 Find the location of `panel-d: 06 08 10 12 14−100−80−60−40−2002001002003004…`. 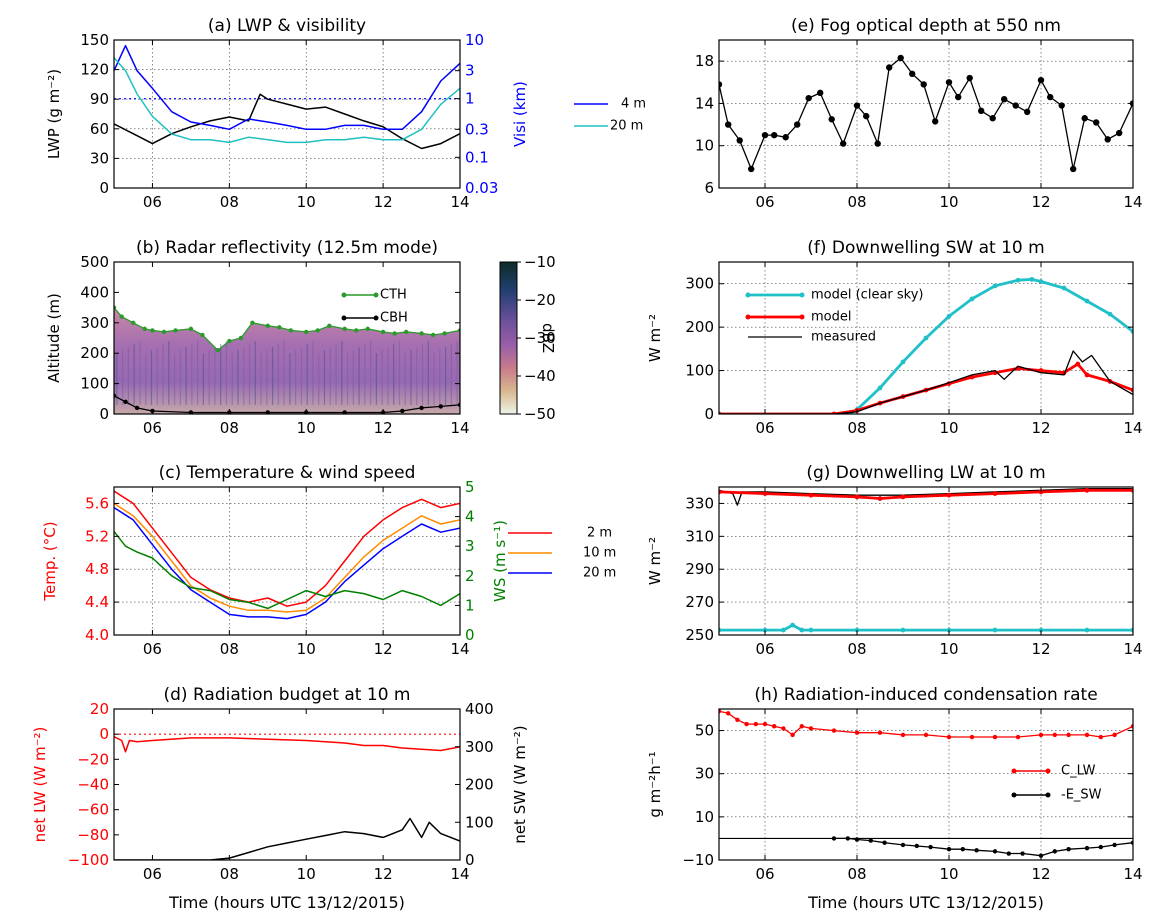

panel-d: 06 08 10 12 14−100−80−60−40−2002001002003004… is located at coordinates (280, 798).